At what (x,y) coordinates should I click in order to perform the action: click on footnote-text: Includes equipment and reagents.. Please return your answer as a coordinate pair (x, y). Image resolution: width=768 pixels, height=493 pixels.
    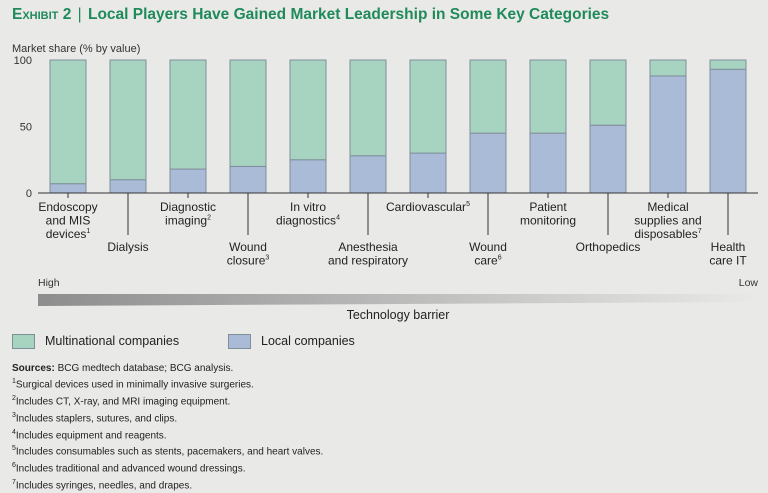
    Looking at the image, I should click on (91, 435).